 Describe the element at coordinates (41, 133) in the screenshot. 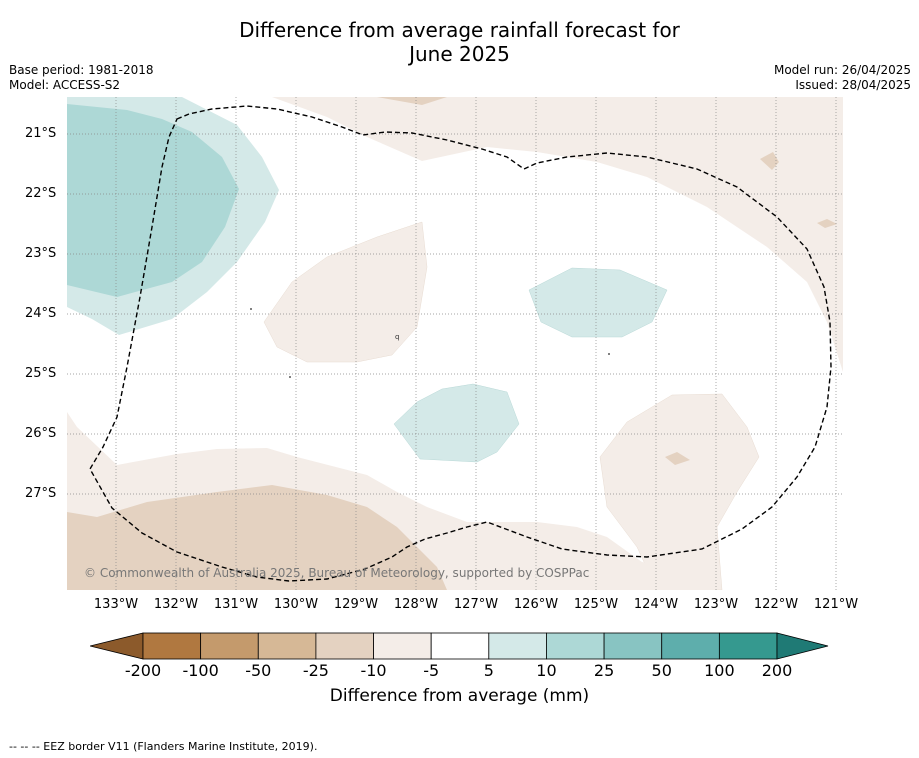

I see `lat-label-21: 21°S` at that location.